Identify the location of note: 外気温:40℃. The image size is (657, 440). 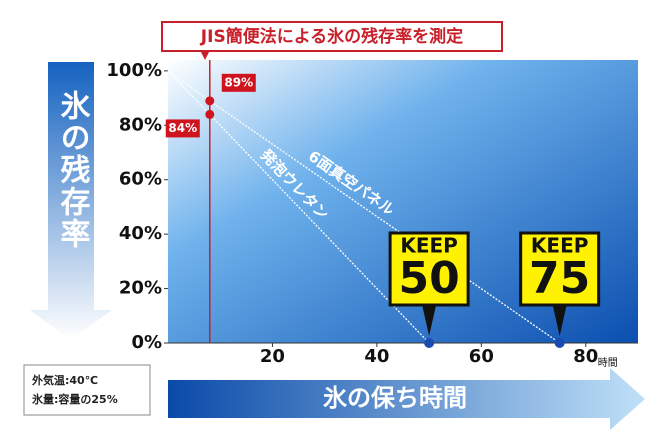
(64, 380).